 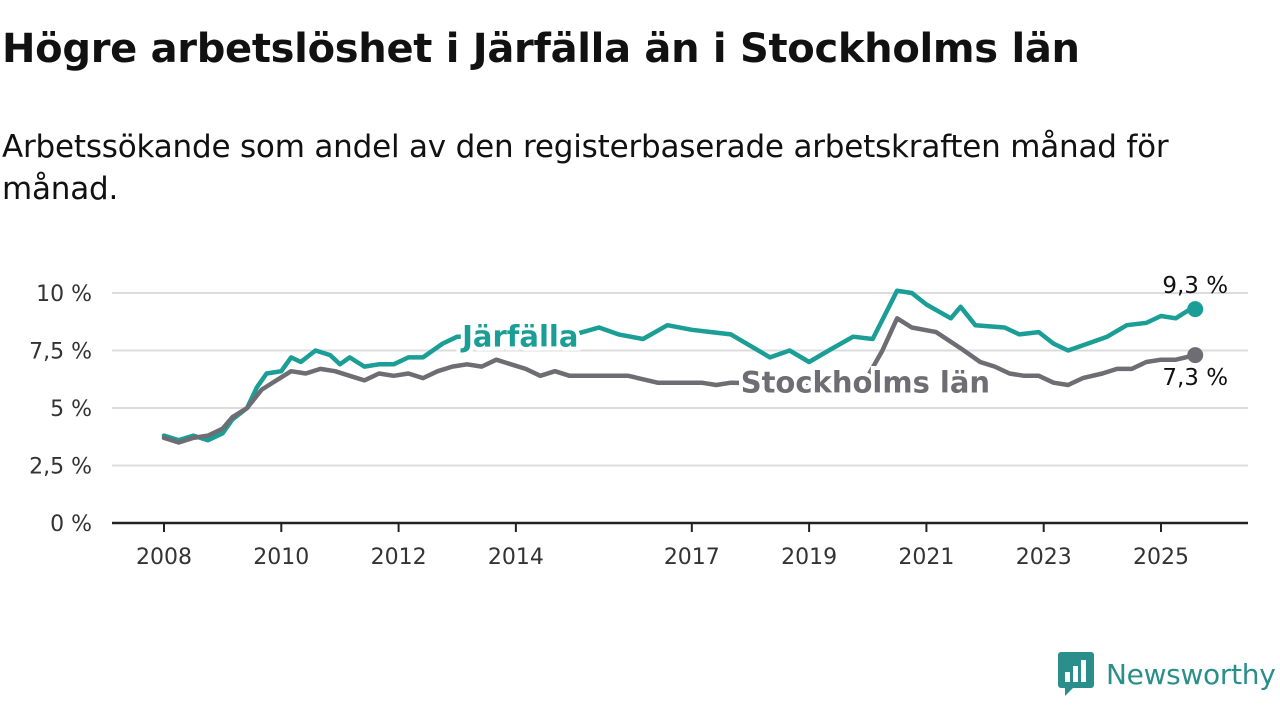 I want to click on x-tick-label: 2008, so click(x=164, y=557).